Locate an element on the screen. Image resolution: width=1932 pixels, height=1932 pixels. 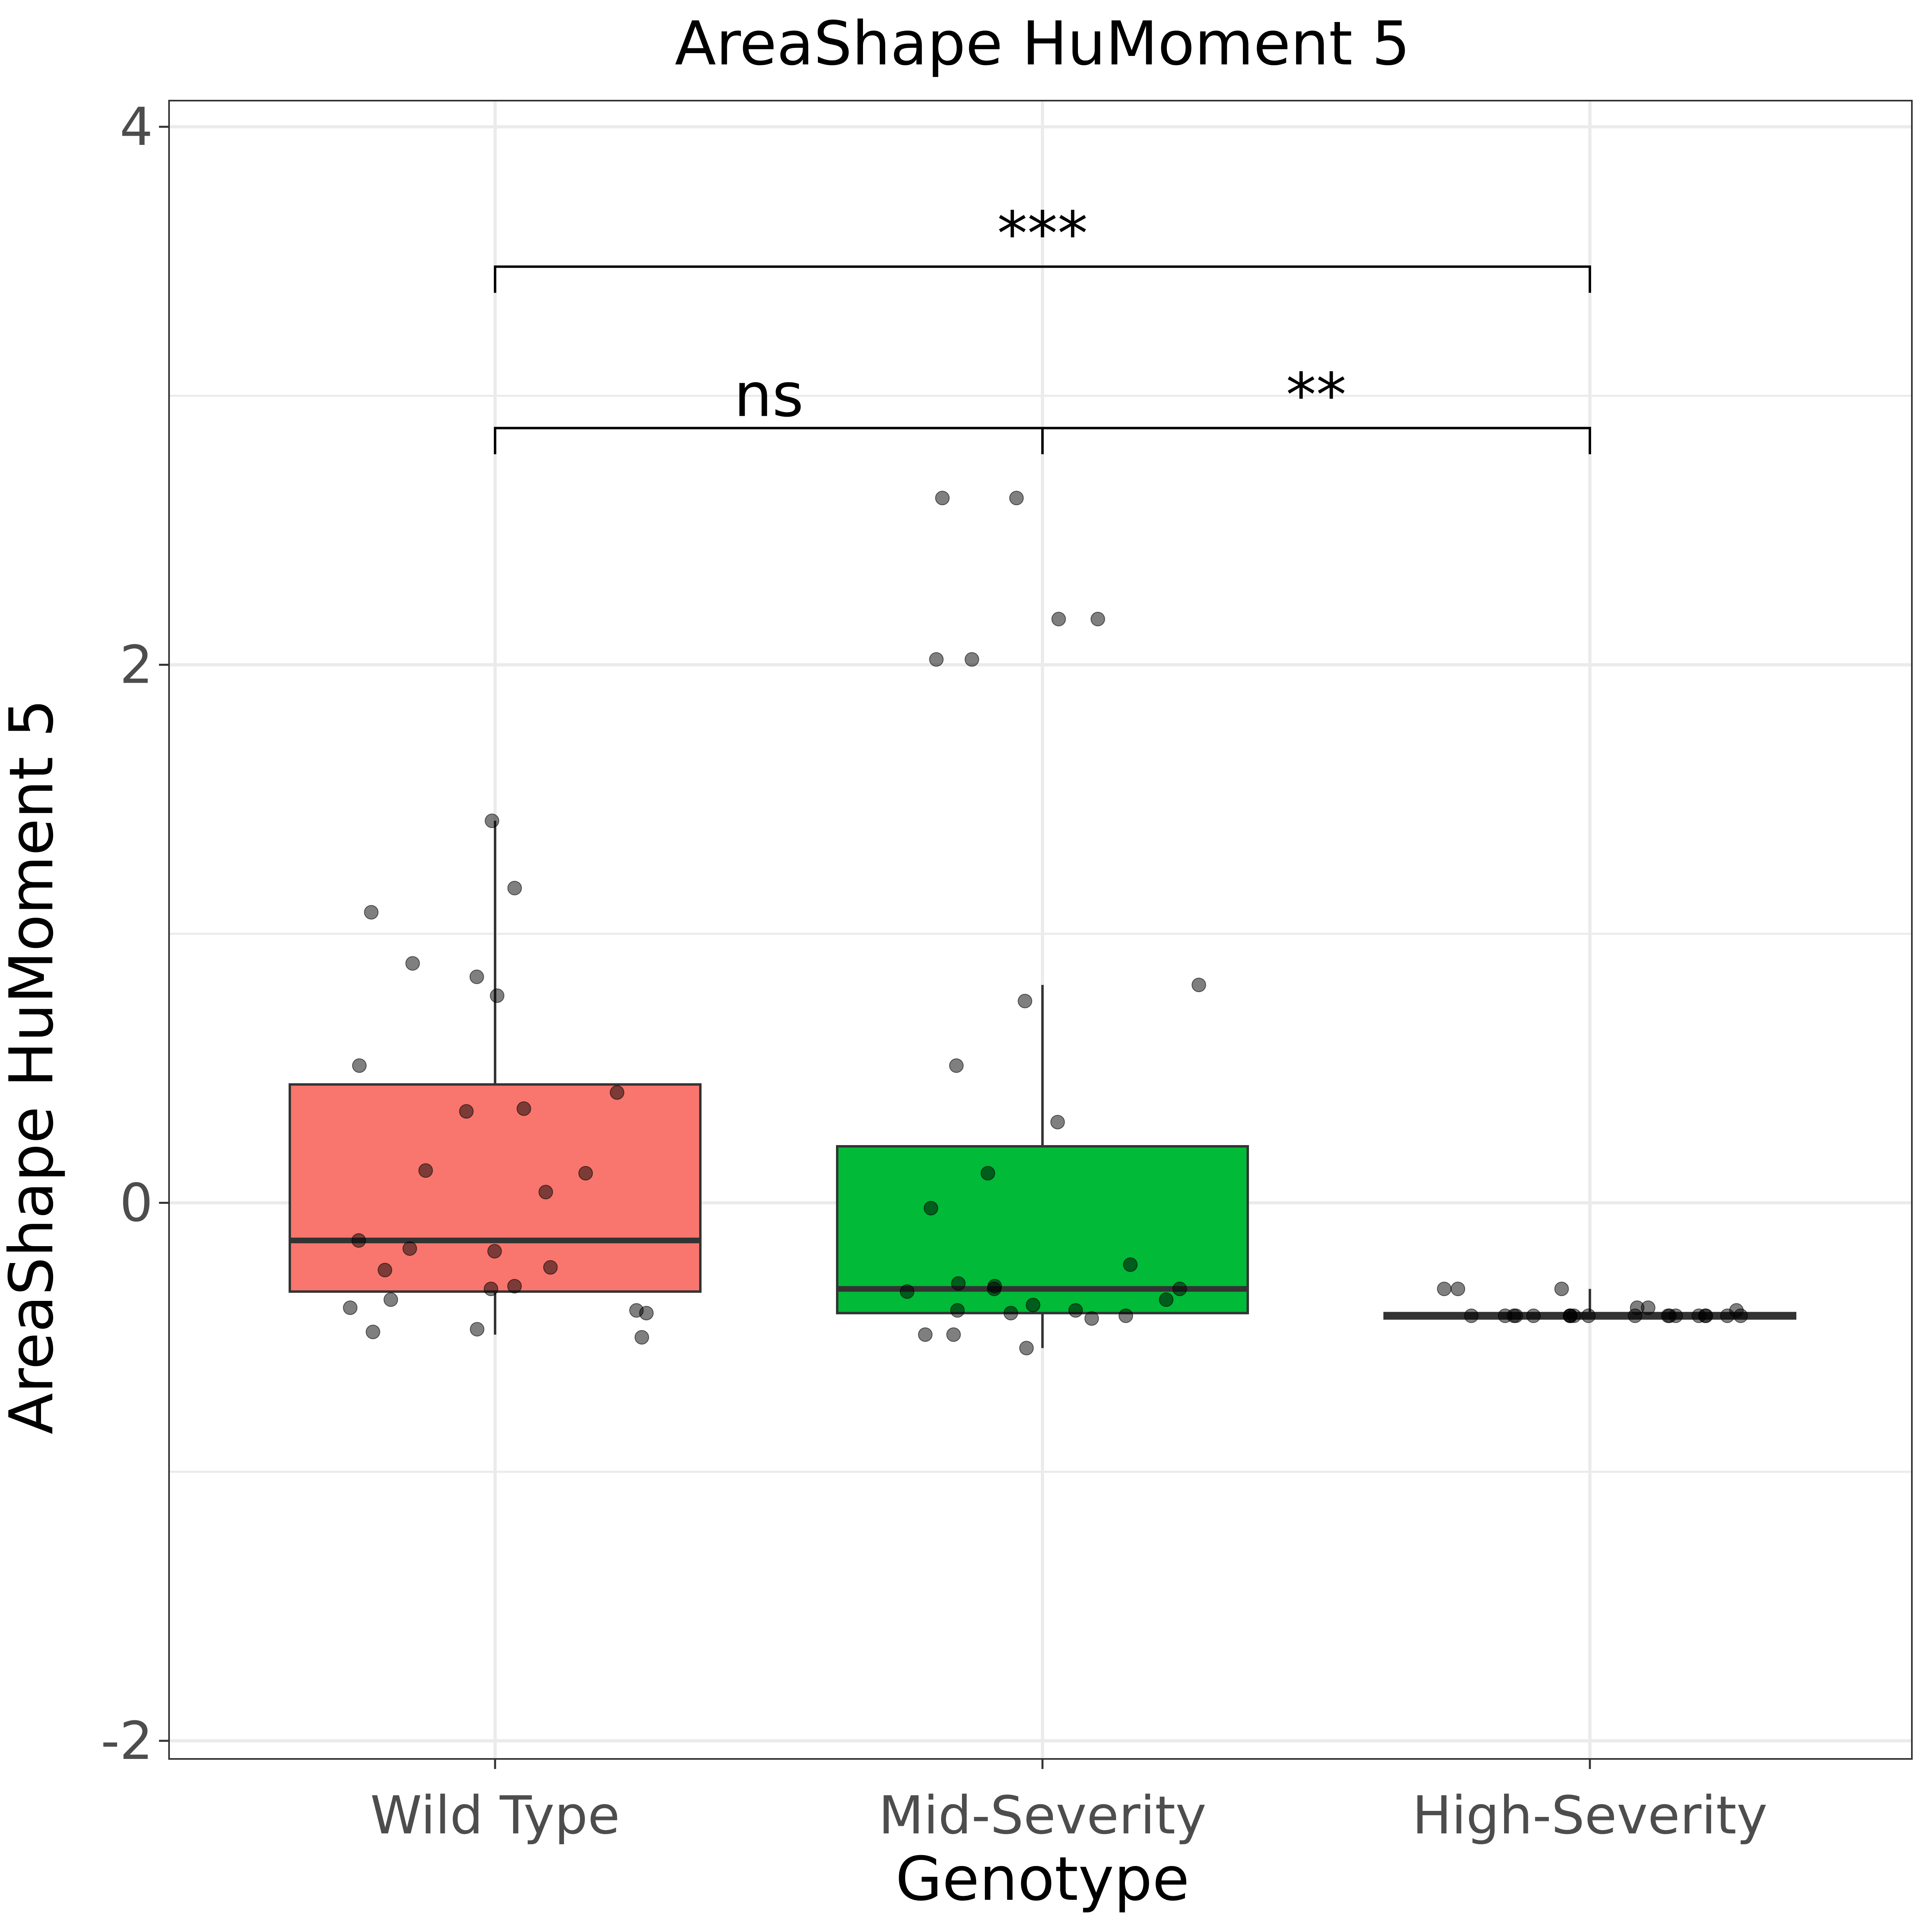
y-tick-label: 4 is located at coordinates (136, 126).